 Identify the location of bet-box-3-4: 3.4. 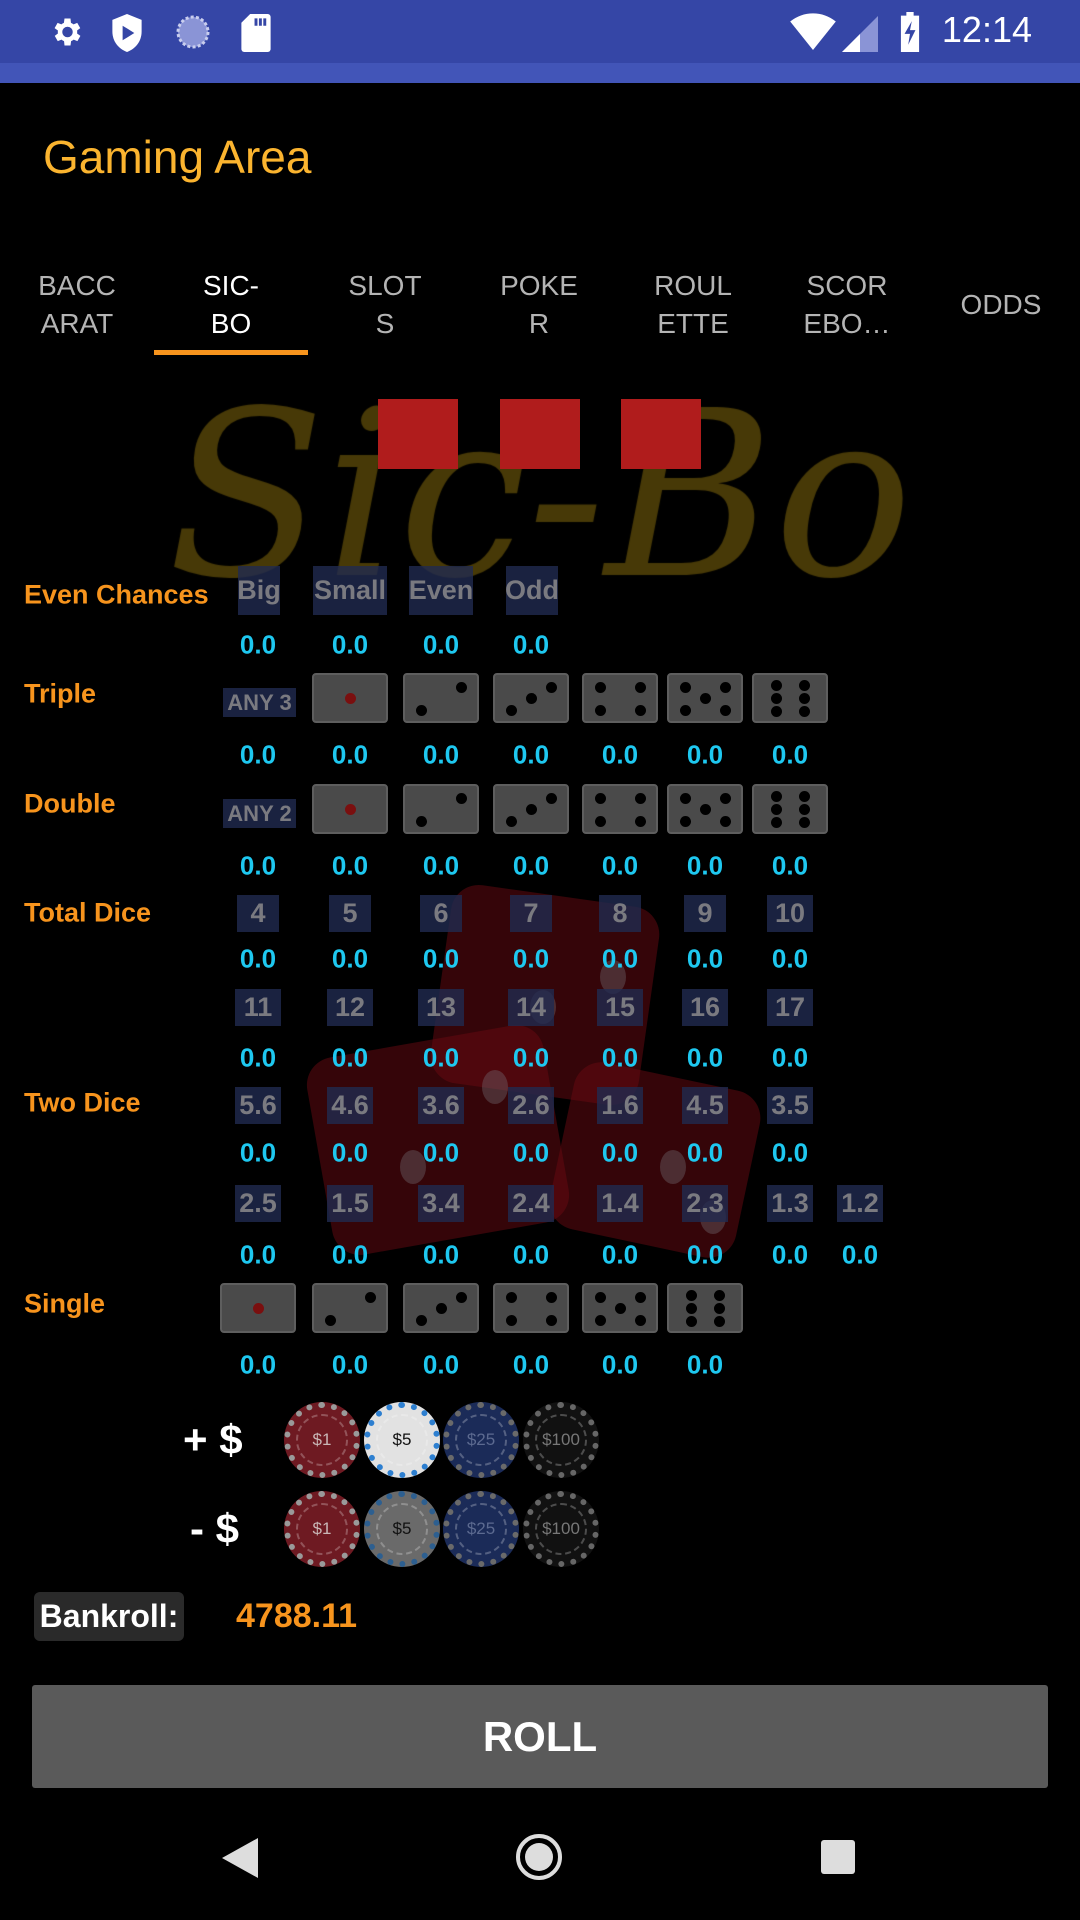
(441, 1203).